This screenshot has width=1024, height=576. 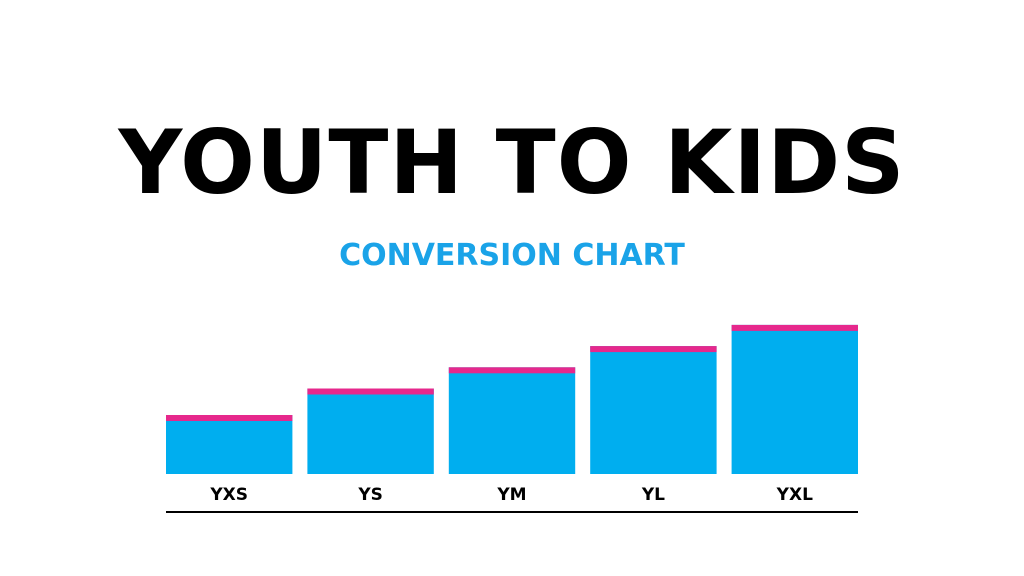 I want to click on category-labels-group: YXS YS YM YL YXL, so click(x=511, y=495).